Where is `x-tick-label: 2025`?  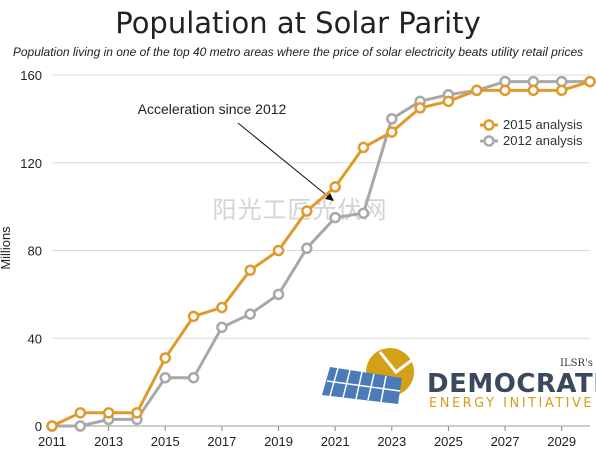
x-tick-label: 2025 is located at coordinates (448, 441).